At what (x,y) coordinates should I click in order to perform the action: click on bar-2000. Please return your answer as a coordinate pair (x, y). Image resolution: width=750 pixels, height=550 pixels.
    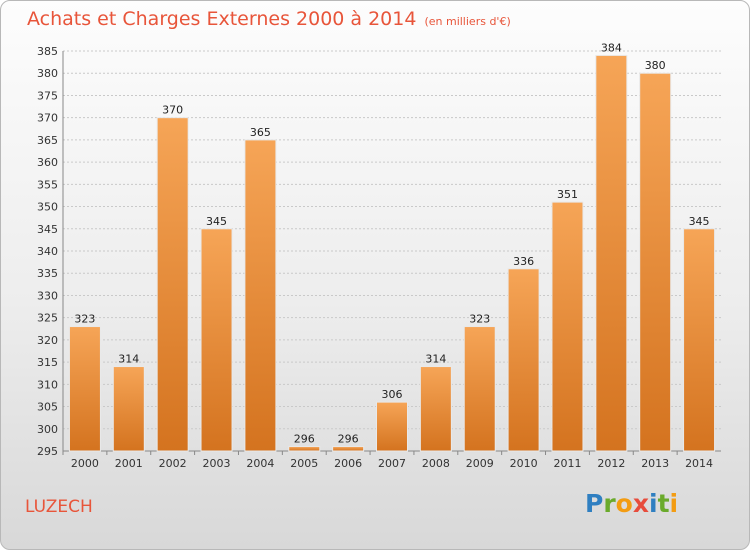
    Looking at the image, I should click on (84, 389).